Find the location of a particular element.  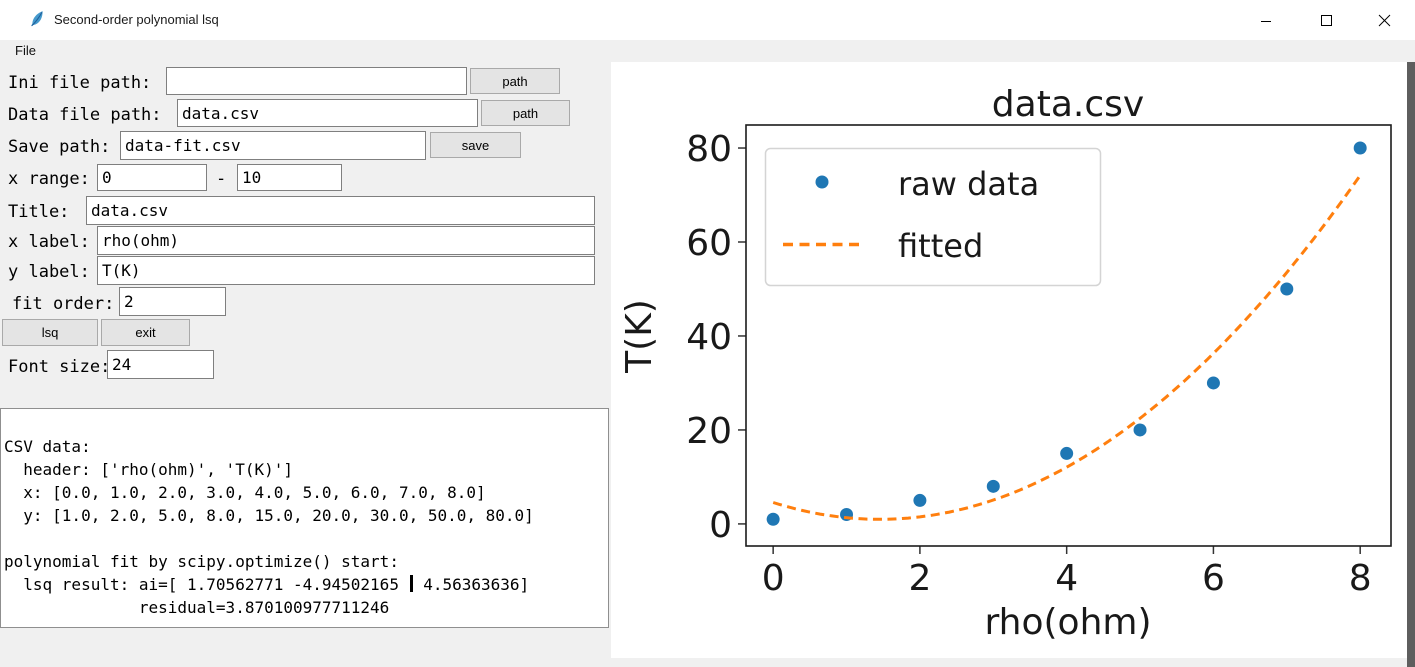

legend-box is located at coordinates (933, 217).